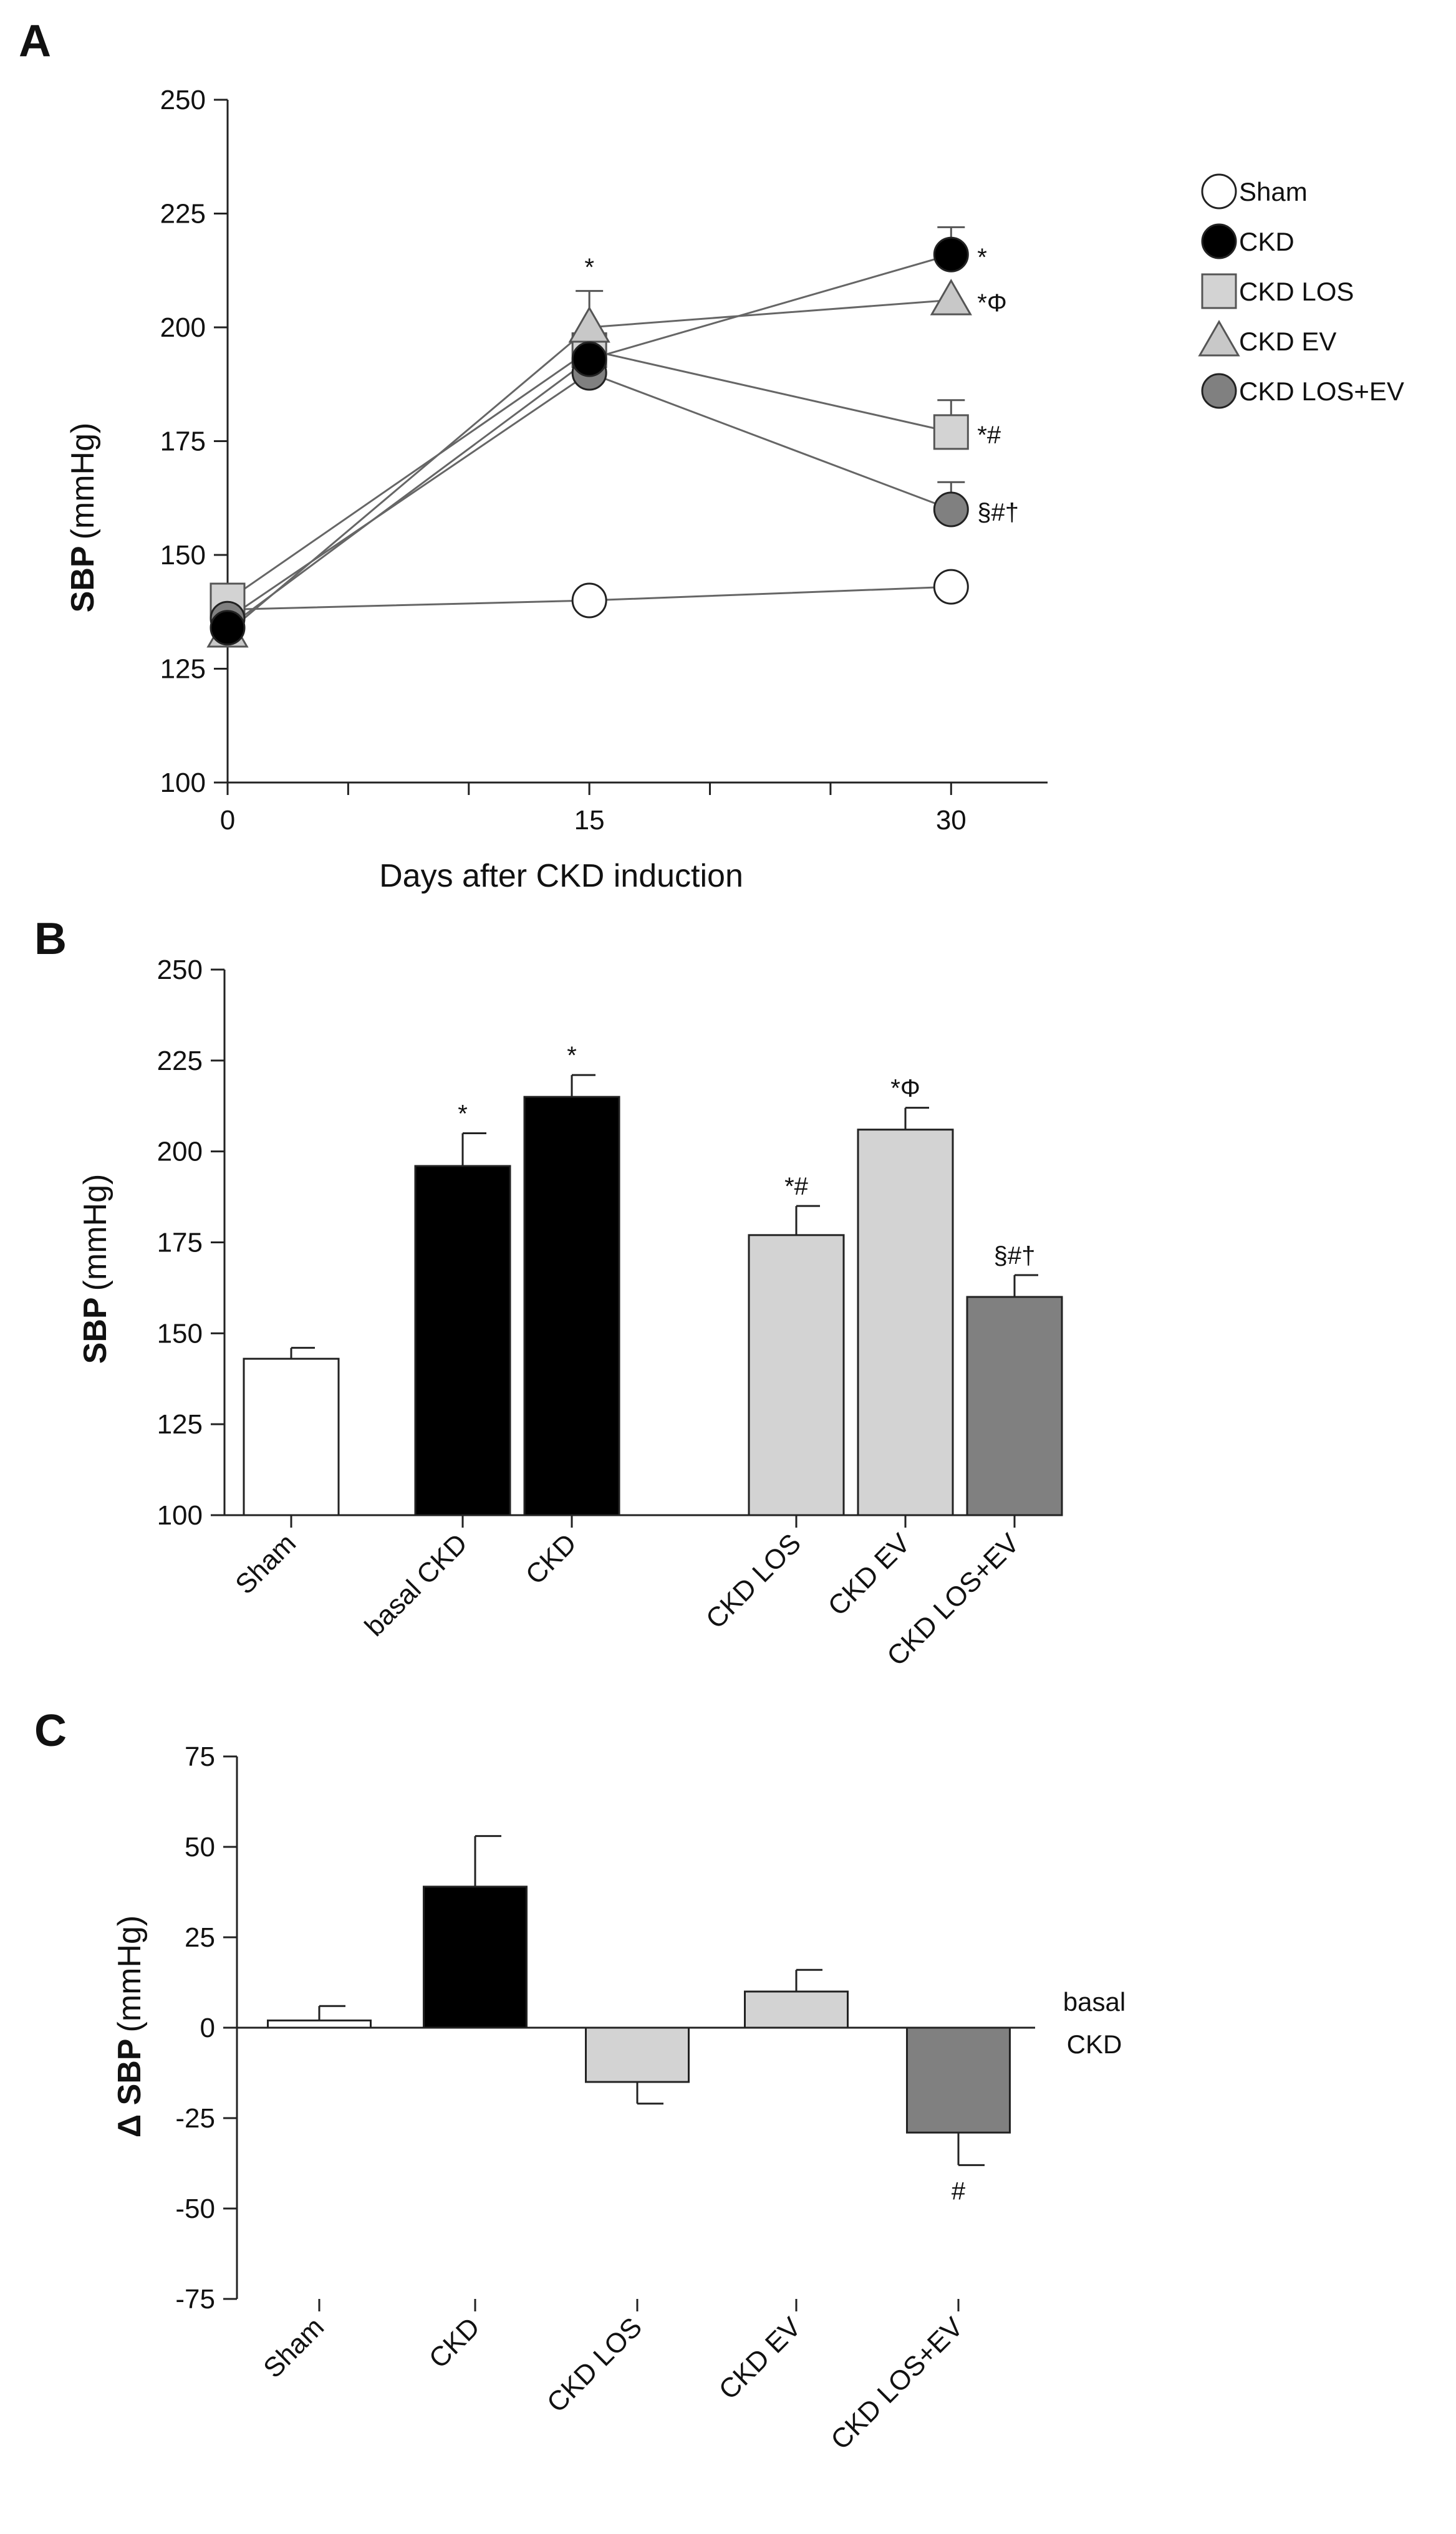  Describe the element at coordinates (416, 1585) in the screenshot. I see `category-label-basal-ckd: basal CKD` at that location.